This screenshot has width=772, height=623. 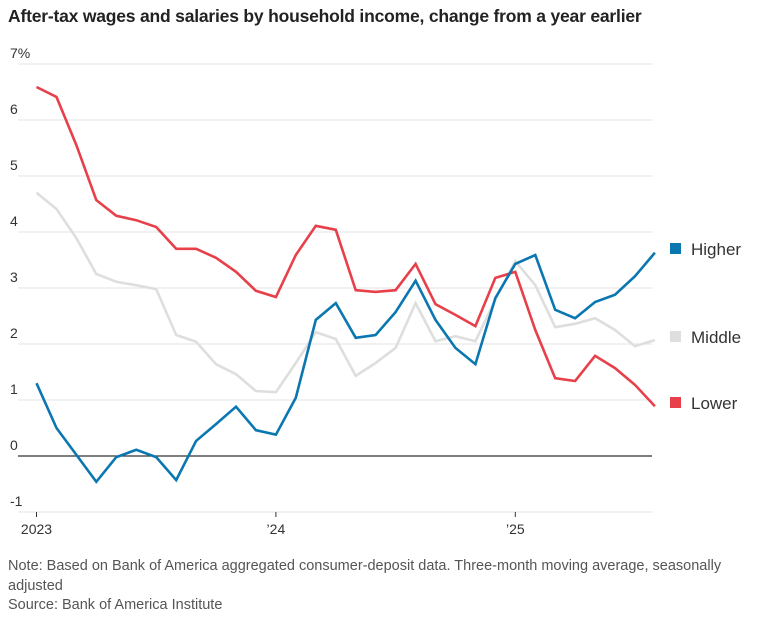 I want to click on y-axis-labels: 7% 6 5 4 3 2 1 0 -1, so click(x=20, y=277).